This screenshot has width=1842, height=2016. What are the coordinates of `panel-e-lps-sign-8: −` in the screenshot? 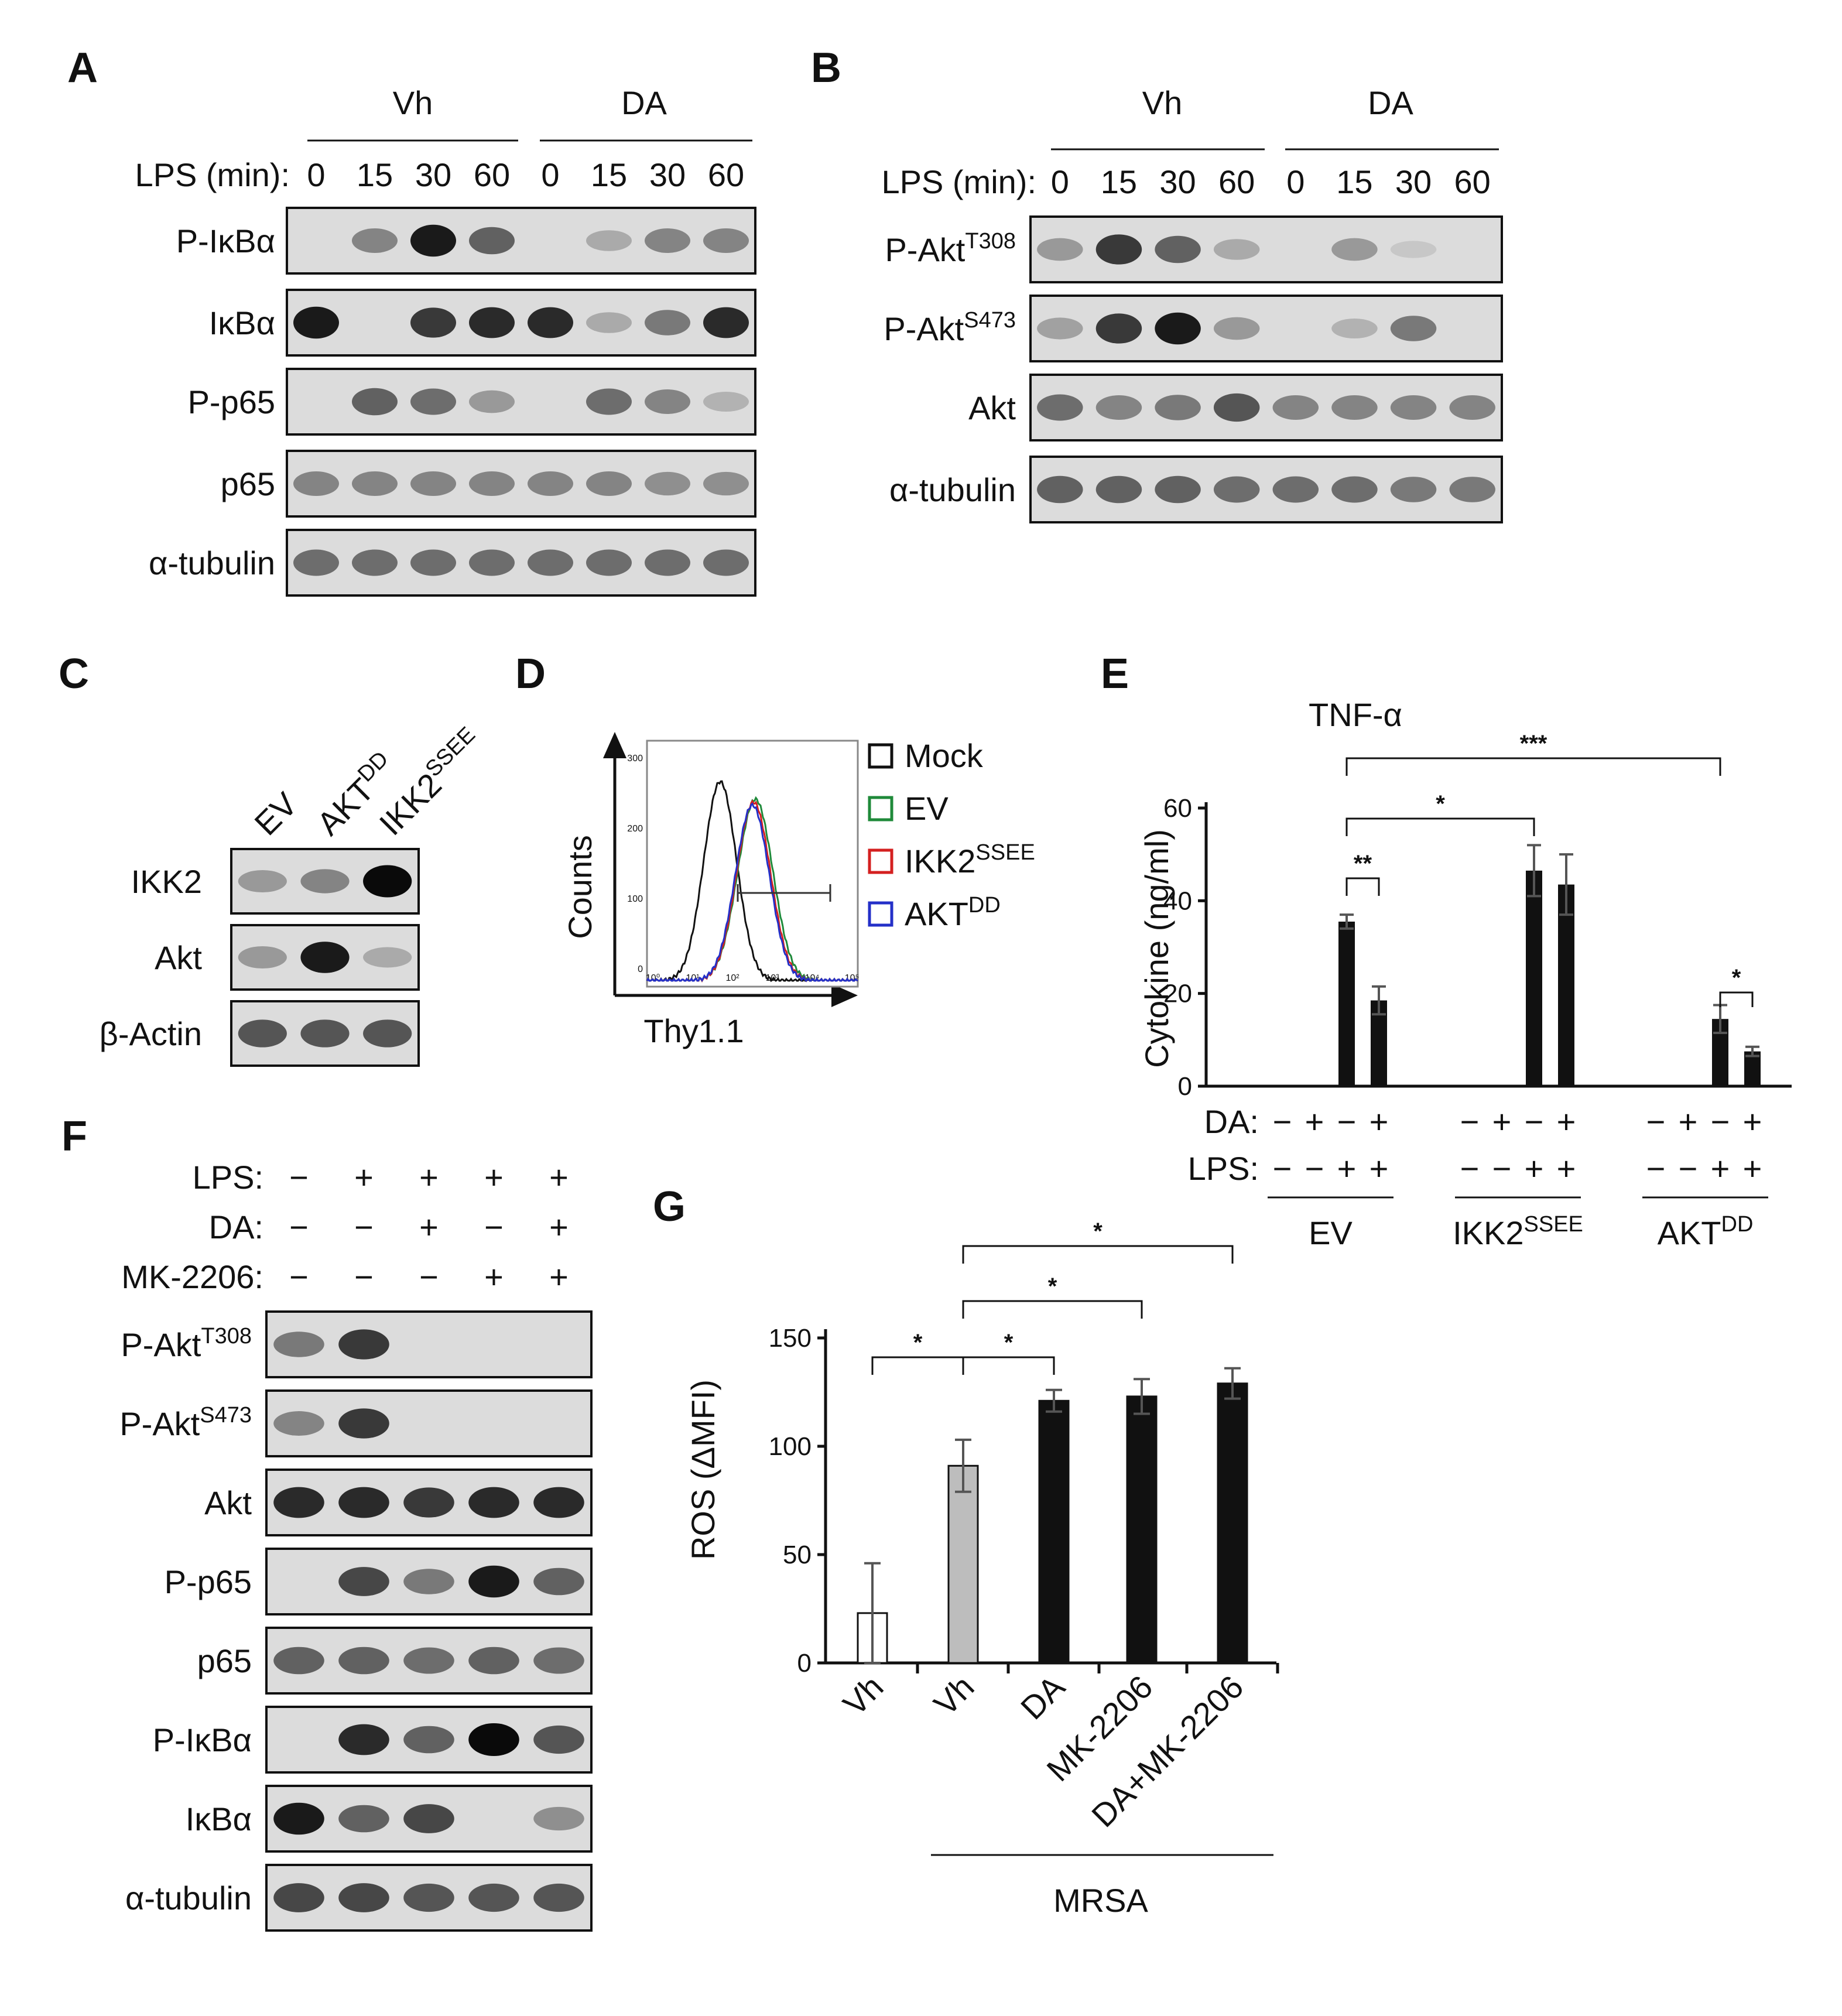 It's located at (1656, 1168).